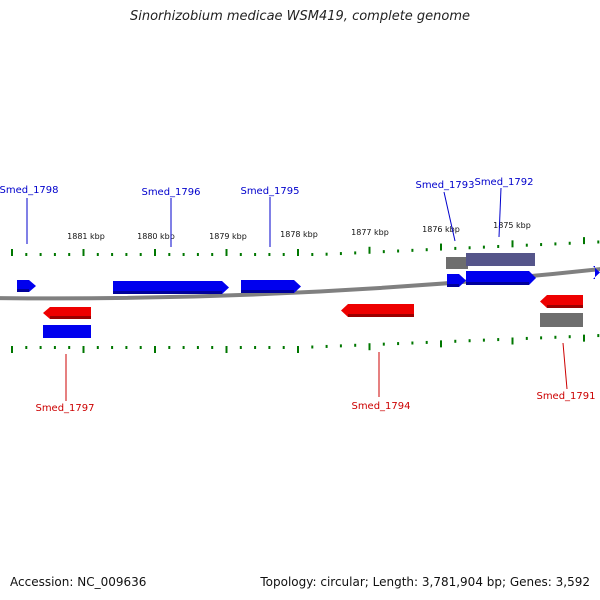 The image size is (600, 600). What do you see at coordinates (441, 229) in the screenshot?
I see `scale-label: 1876 kbp` at bounding box center [441, 229].